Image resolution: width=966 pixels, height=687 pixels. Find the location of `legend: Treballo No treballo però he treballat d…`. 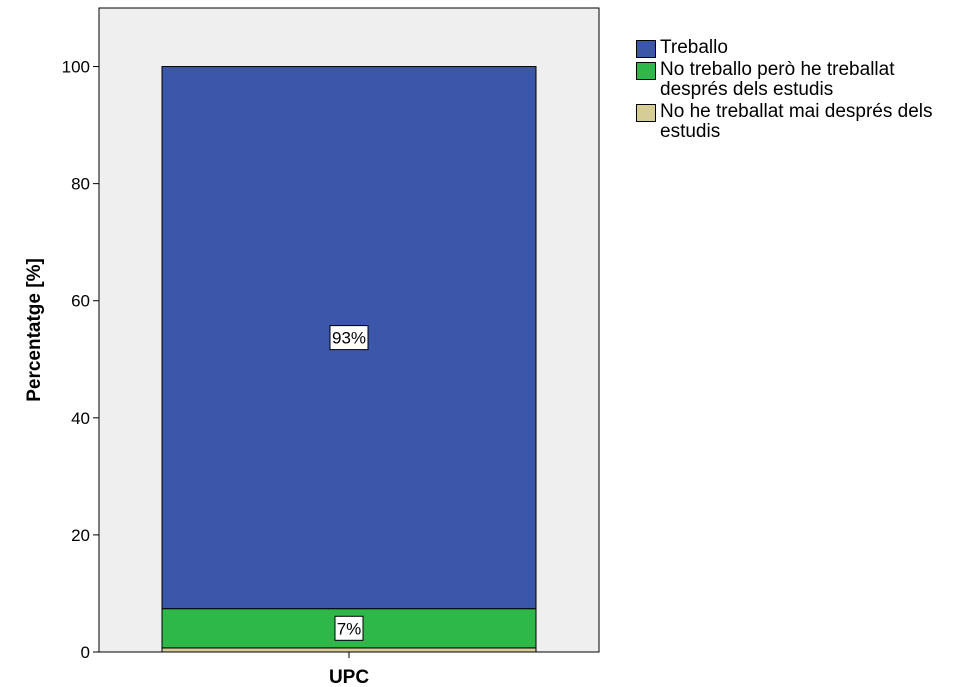

legend: Treballo No treballo però he treballat d… is located at coordinates (800, 91).